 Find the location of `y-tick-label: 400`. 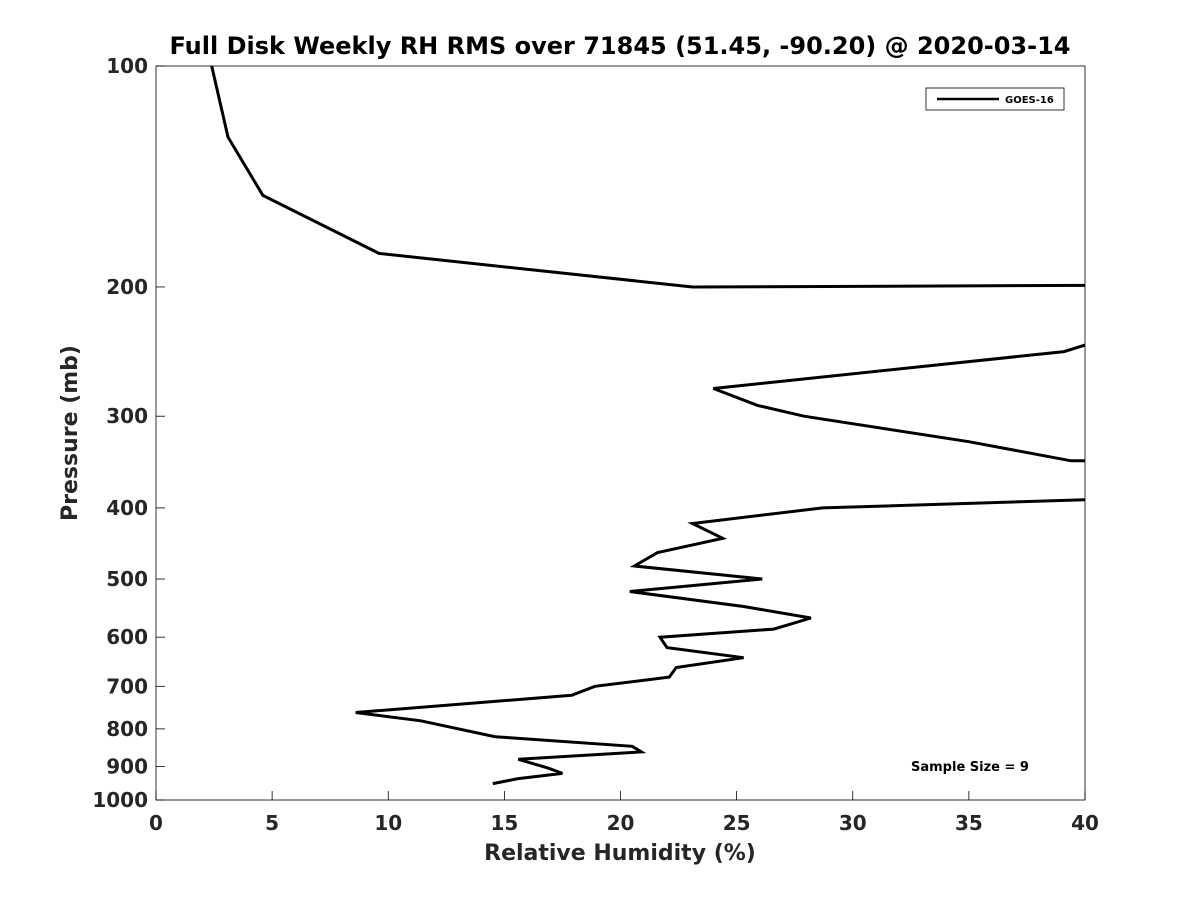

y-tick-label: 400 is located at coordinates (127, 508).